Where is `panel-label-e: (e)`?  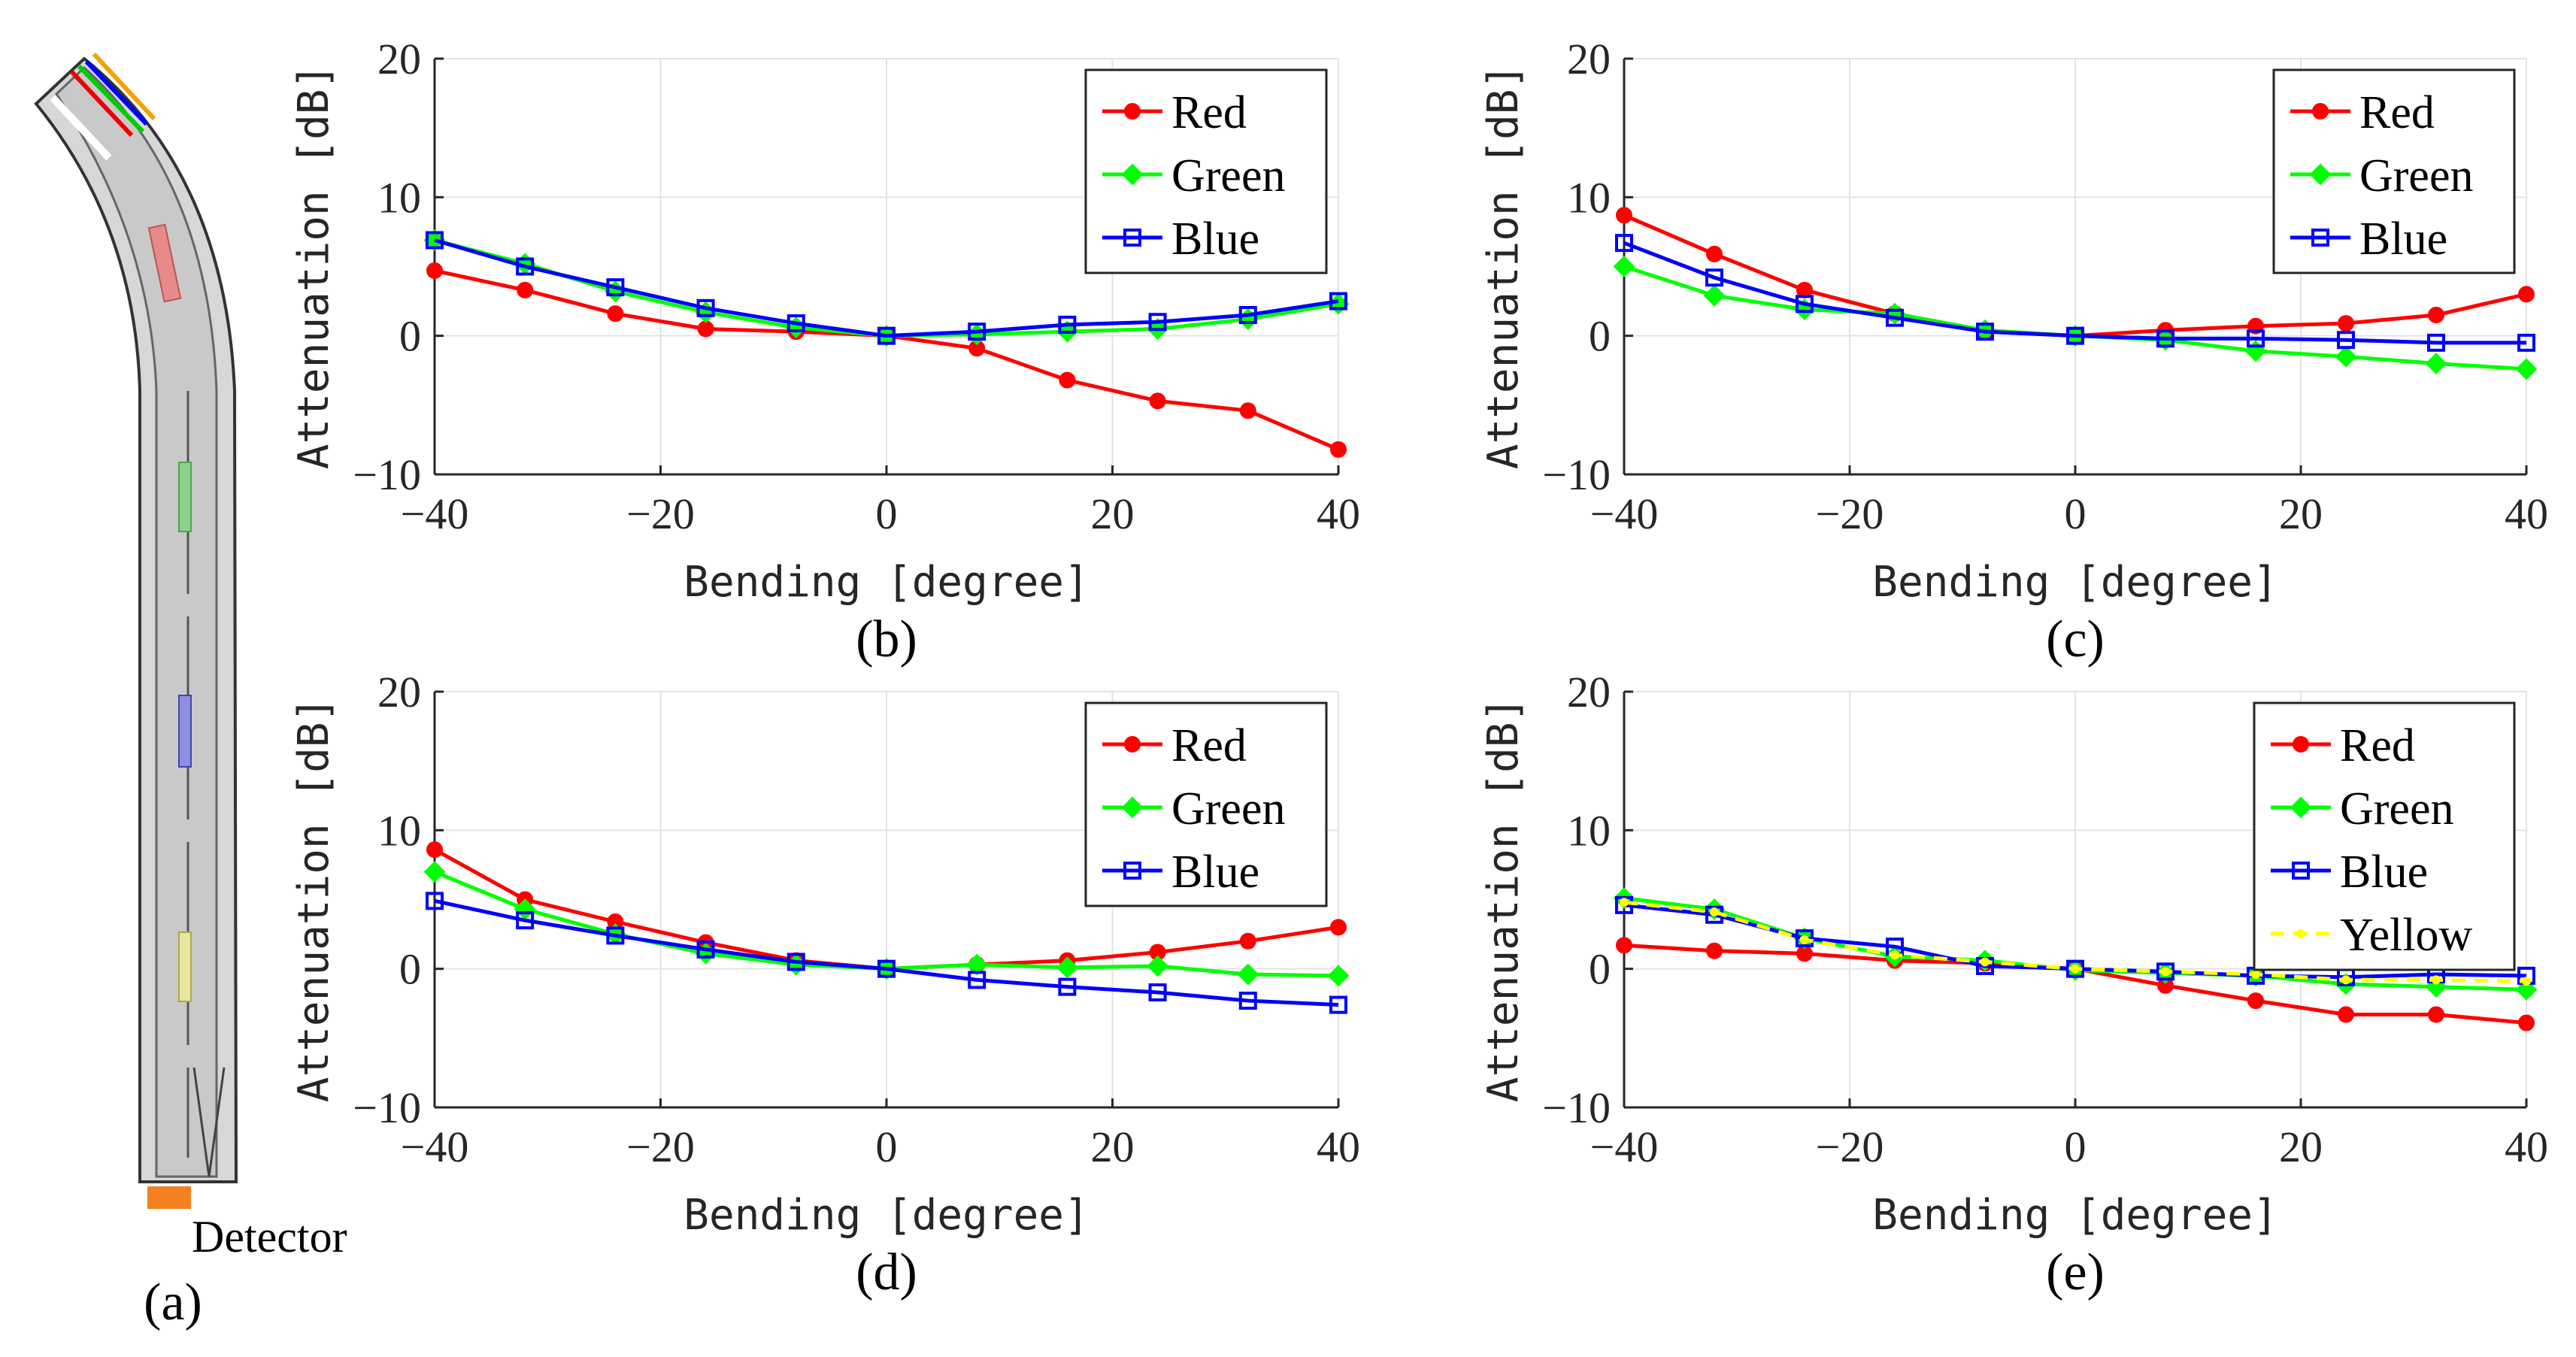
panel-label-e: (e) is located at coordinates (2075, 1272).